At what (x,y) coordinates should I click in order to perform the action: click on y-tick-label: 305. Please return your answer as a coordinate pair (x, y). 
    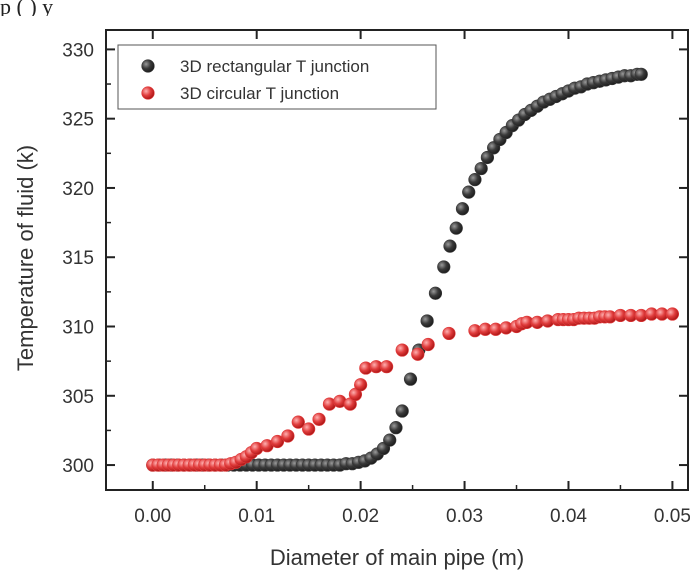
    Looking at the image, I should click on (78, 397).